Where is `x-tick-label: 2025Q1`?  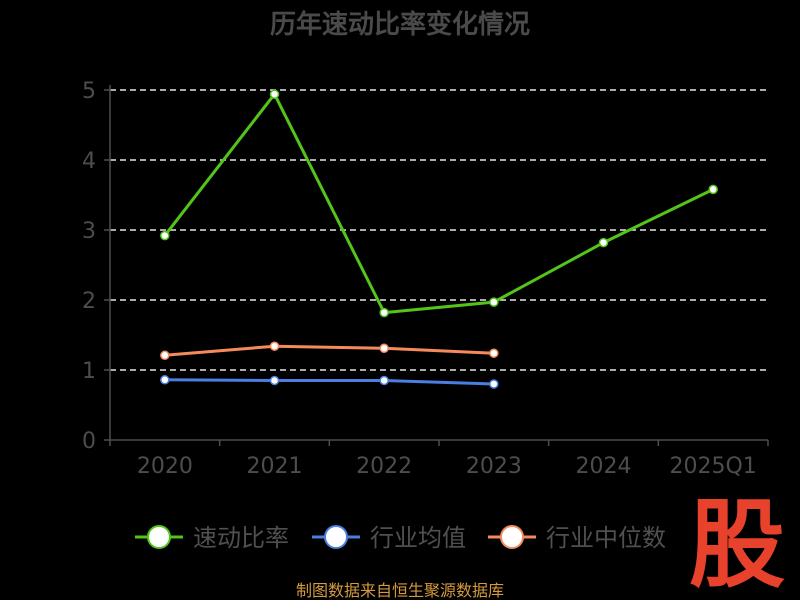 x-tick-label: 2025Q1 is located at coordinates (713, 466).